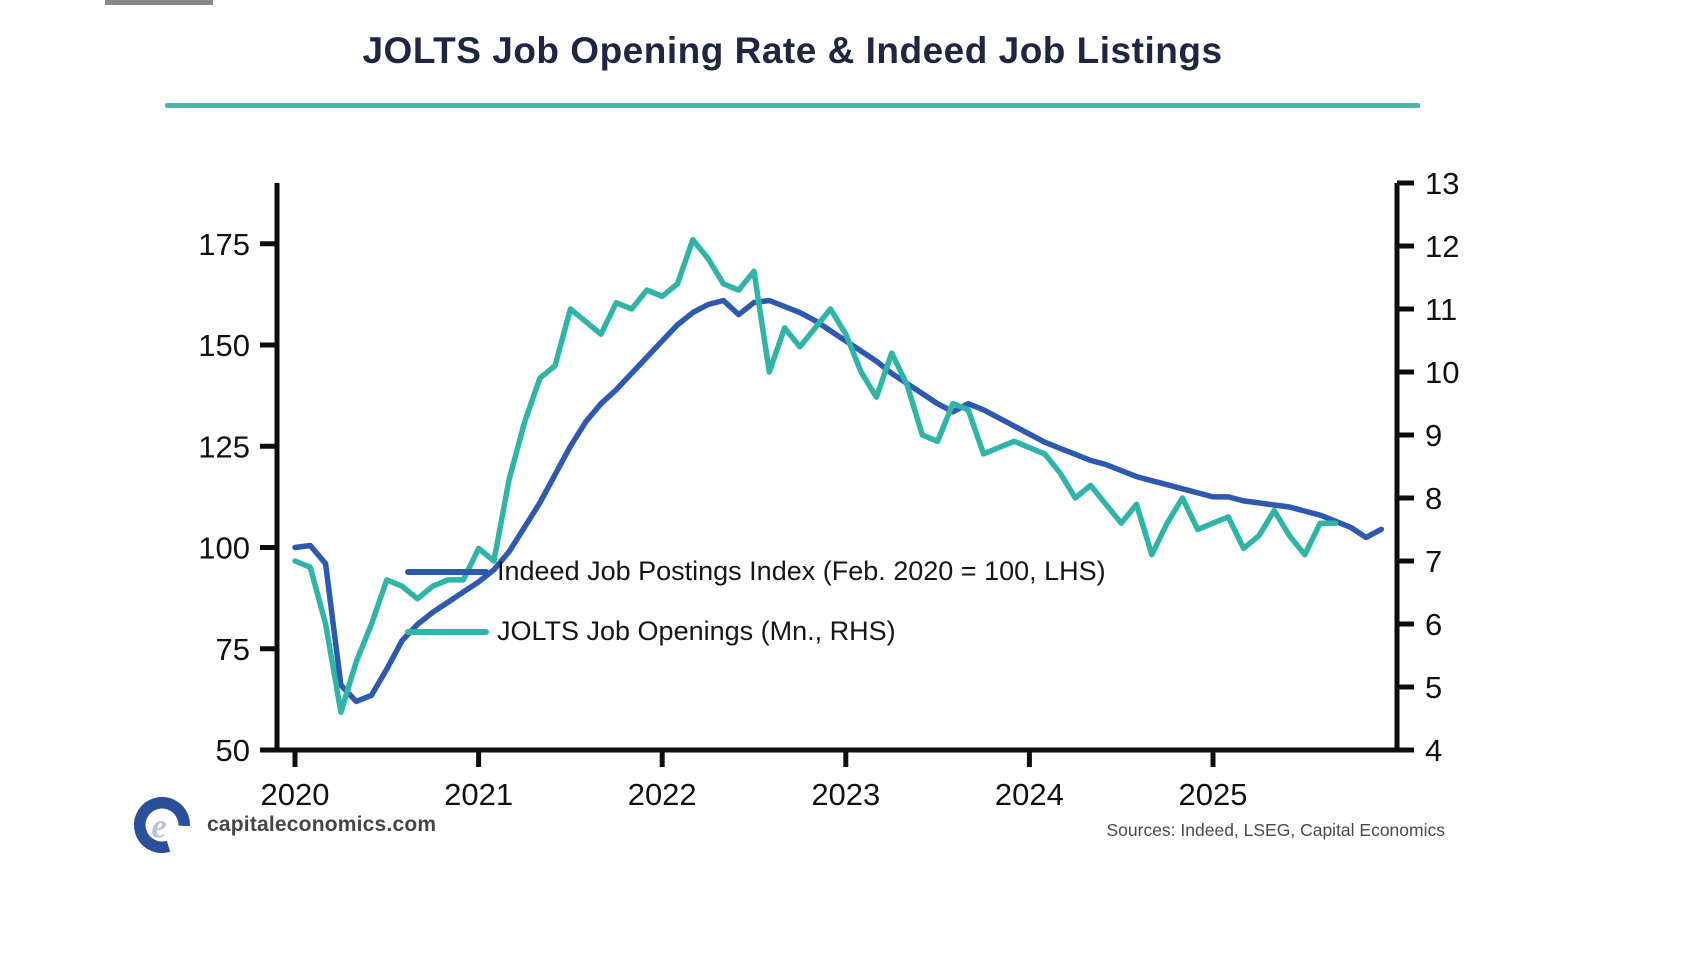  What do you see at coordinates (662, 794) in the screenshot?
I see `x-tick-label: 2022` at bounding box center [662, 794].